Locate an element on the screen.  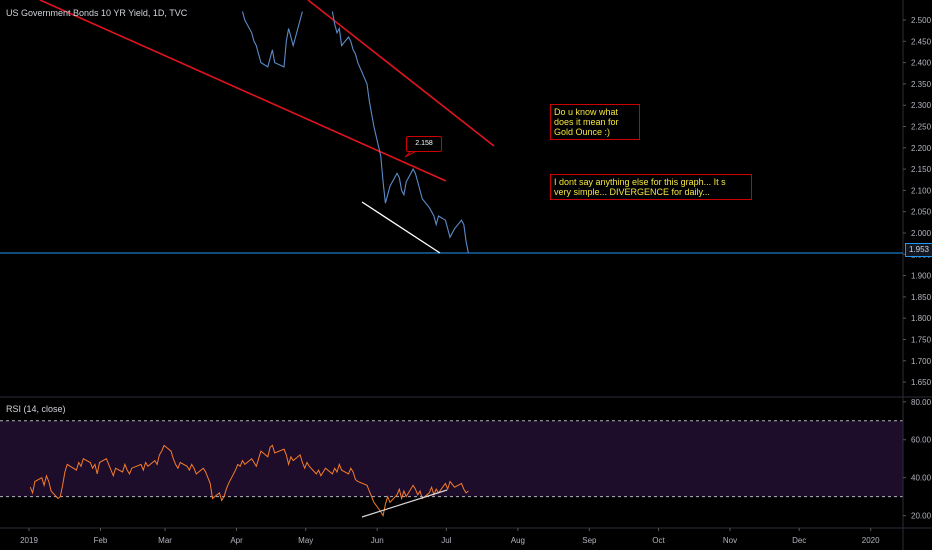
y-tick-label: 2.350 is located at coordinates (921, 84).